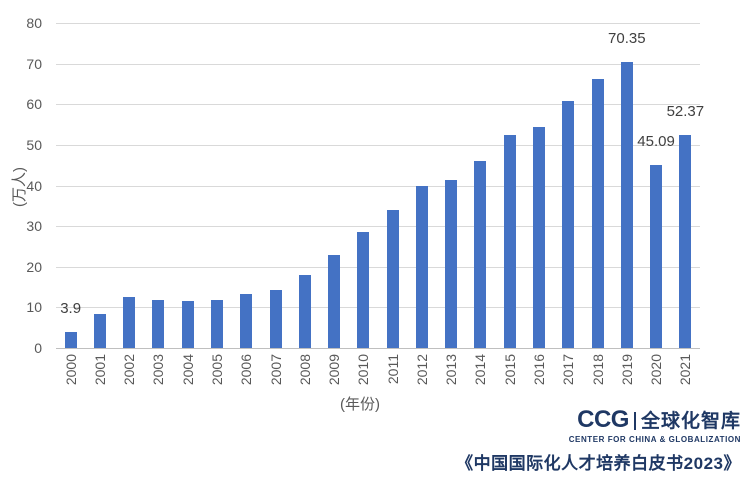 The height and width of the screenshot is (481, 750). I want to click on y-tick-label-20: 20, so click(34, 266).